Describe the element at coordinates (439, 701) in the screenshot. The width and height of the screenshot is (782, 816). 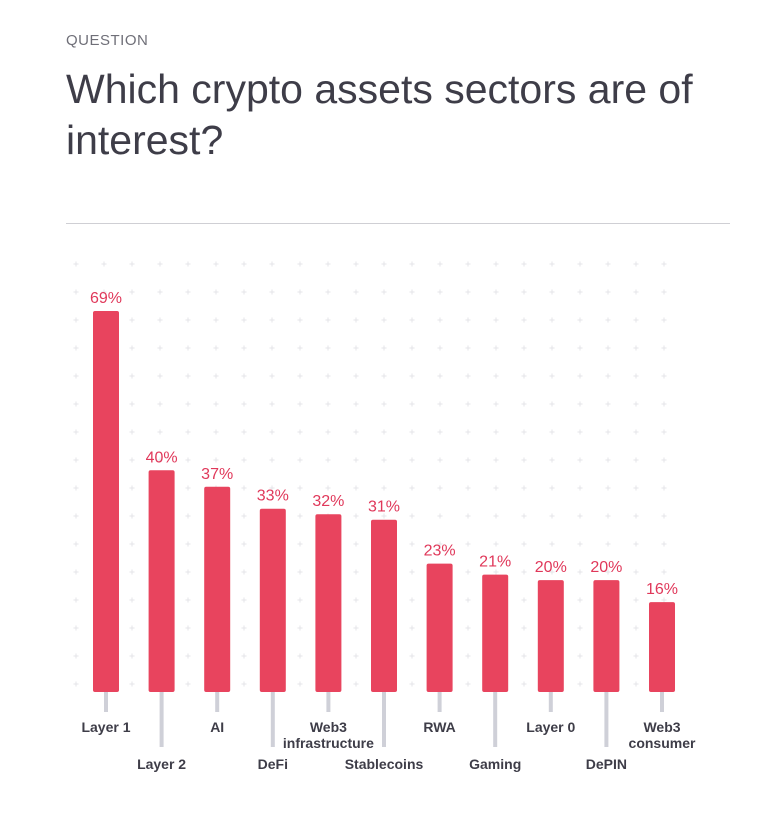
I see `leader-line-rwa` at that location.